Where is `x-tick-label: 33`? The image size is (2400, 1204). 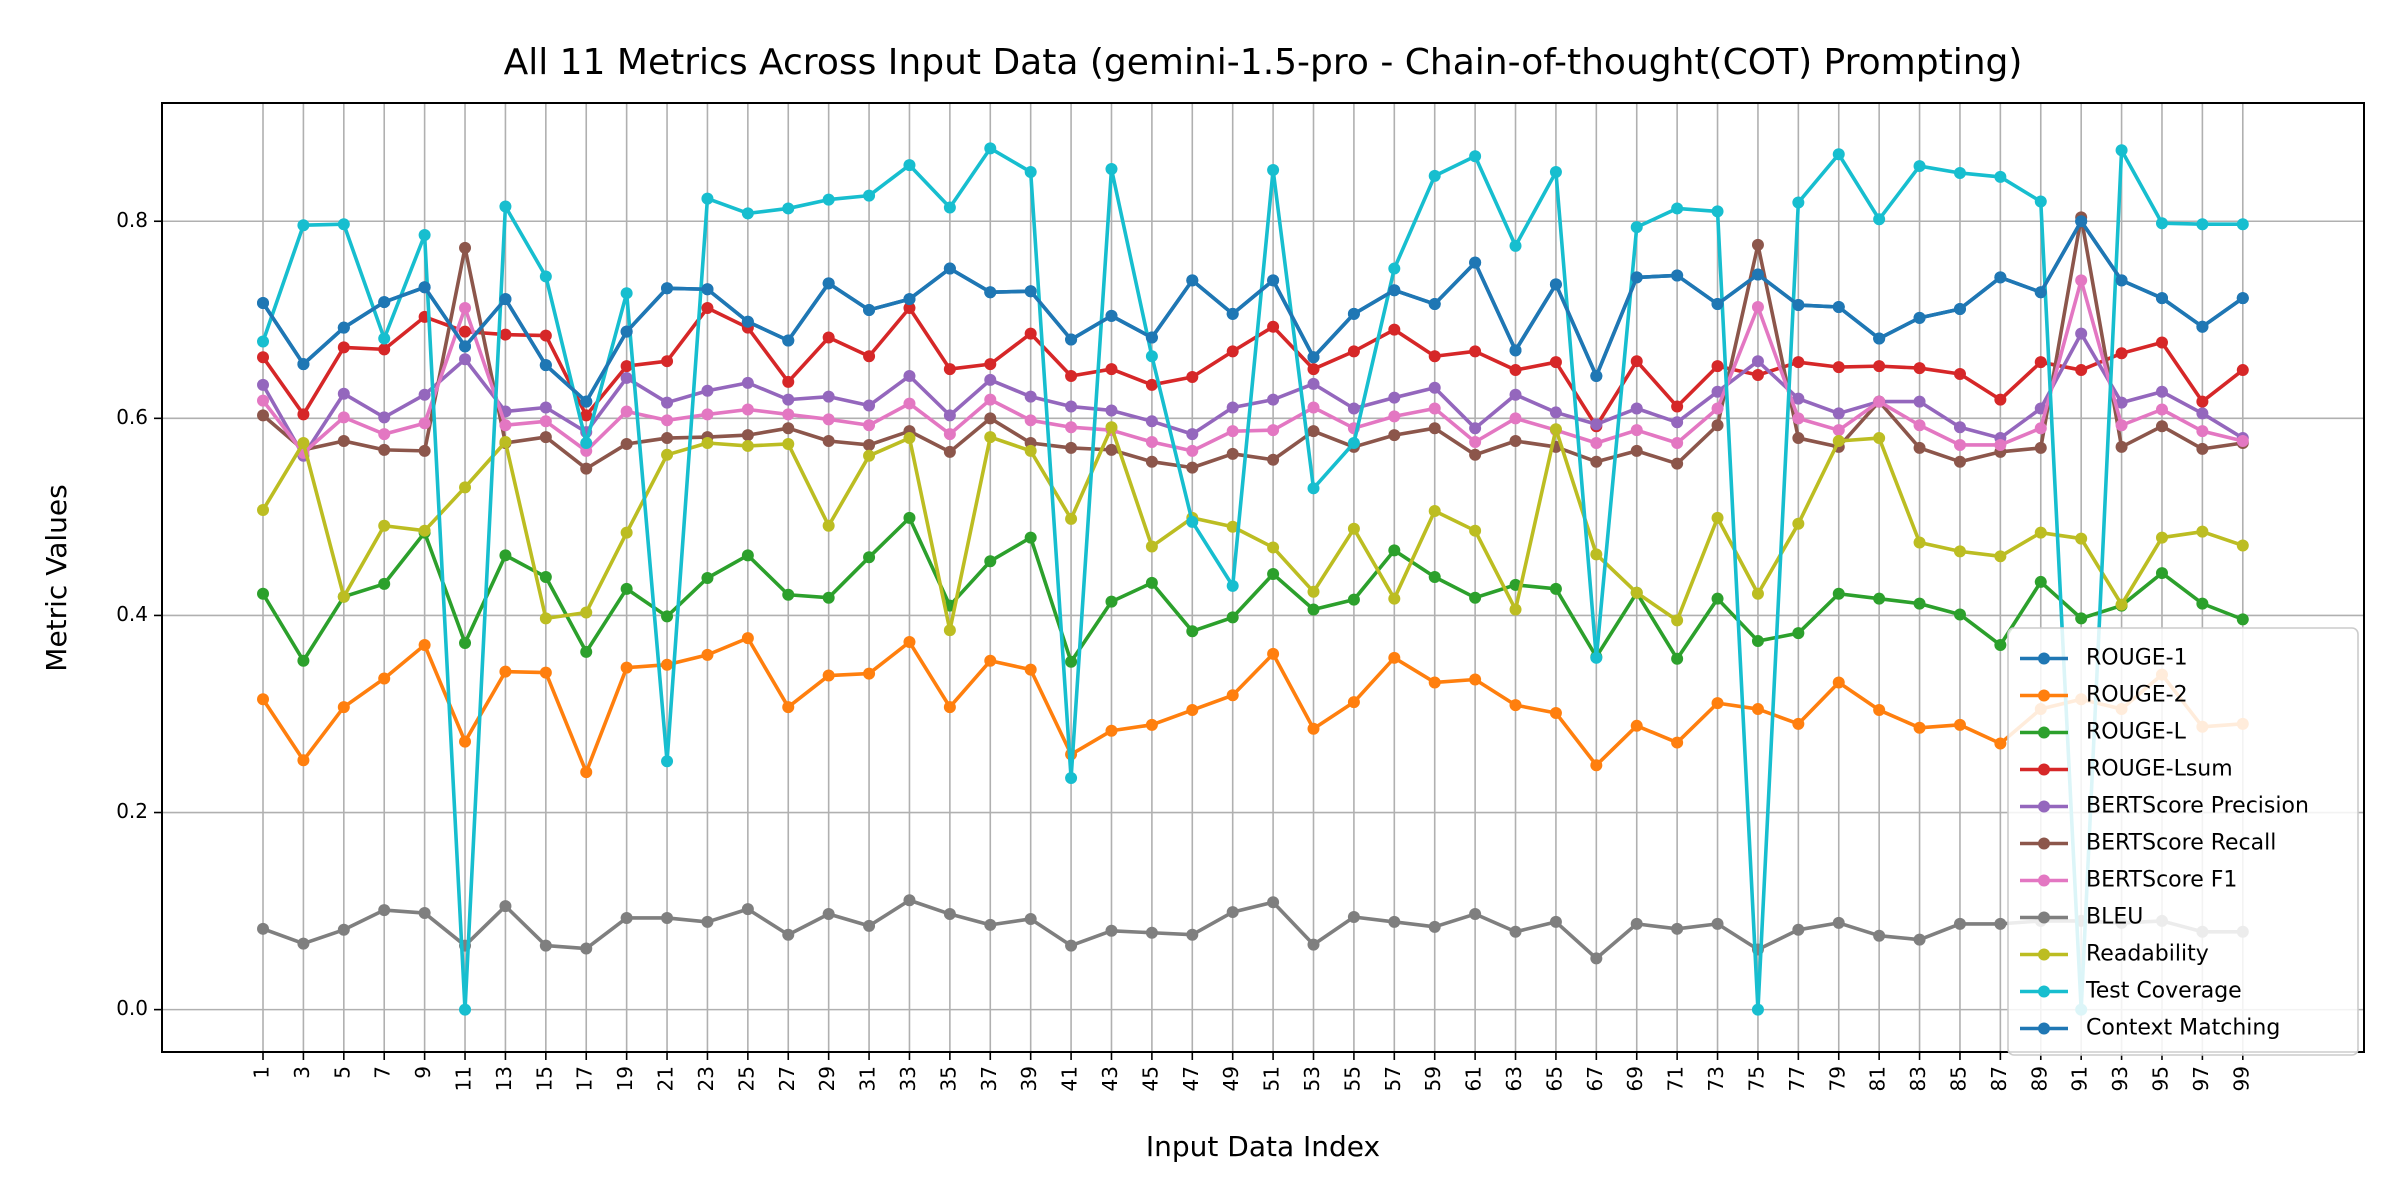 x-tick-label: 33 is located at coordinates (908, 1078).